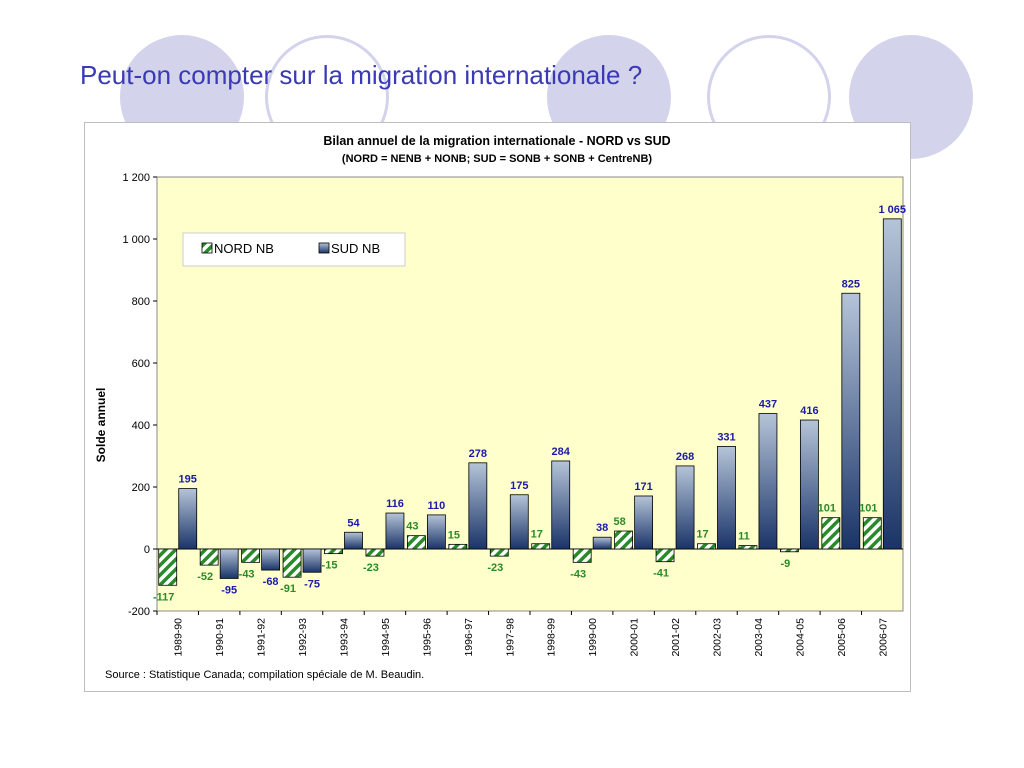 This screenshot has width=1024, height=768. I want to click on data-label-sud: 38, so click(602, 528).